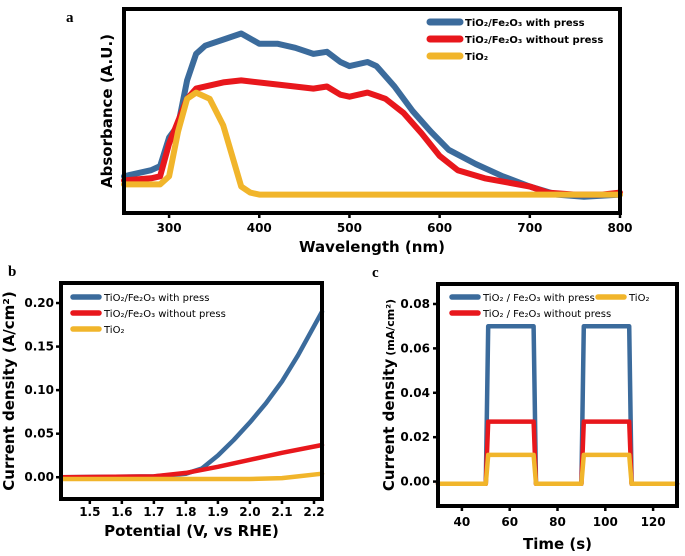 The image size is (685, 556). Describe the element at coordinates (89, 512) in the screenshot. I see `x-tick-label: 1.5` at that location.